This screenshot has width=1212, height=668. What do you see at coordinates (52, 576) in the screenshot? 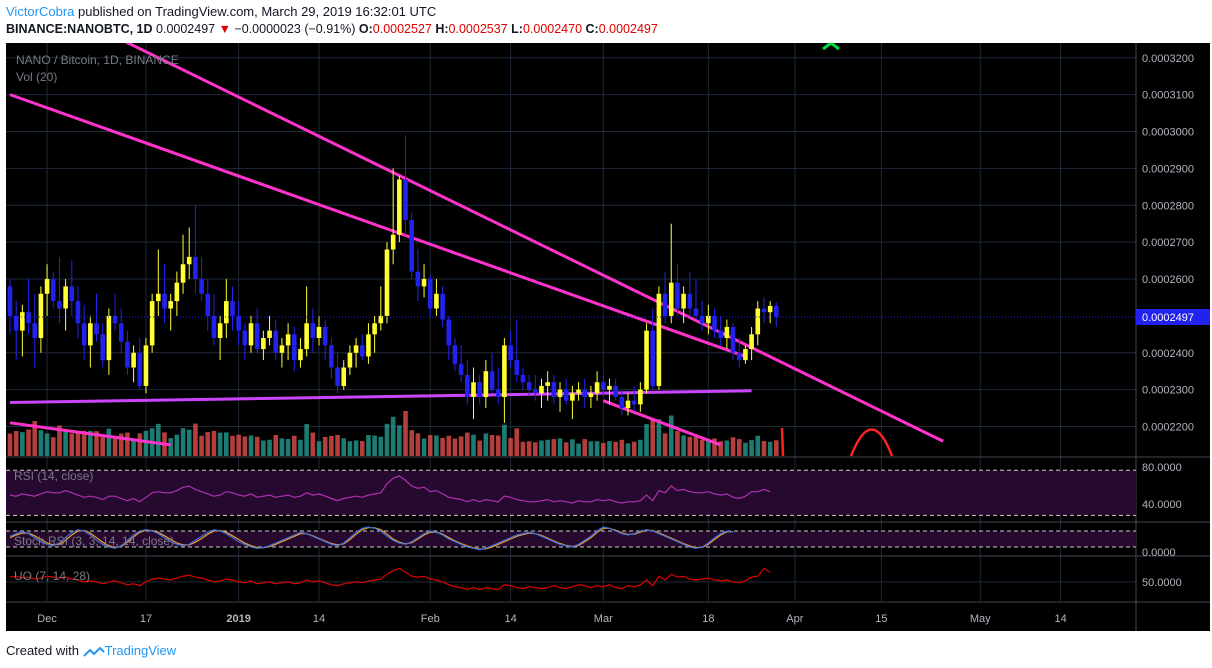
I see `uo-label: UO (7, 14, 28)` at bounding box center [52, 576].